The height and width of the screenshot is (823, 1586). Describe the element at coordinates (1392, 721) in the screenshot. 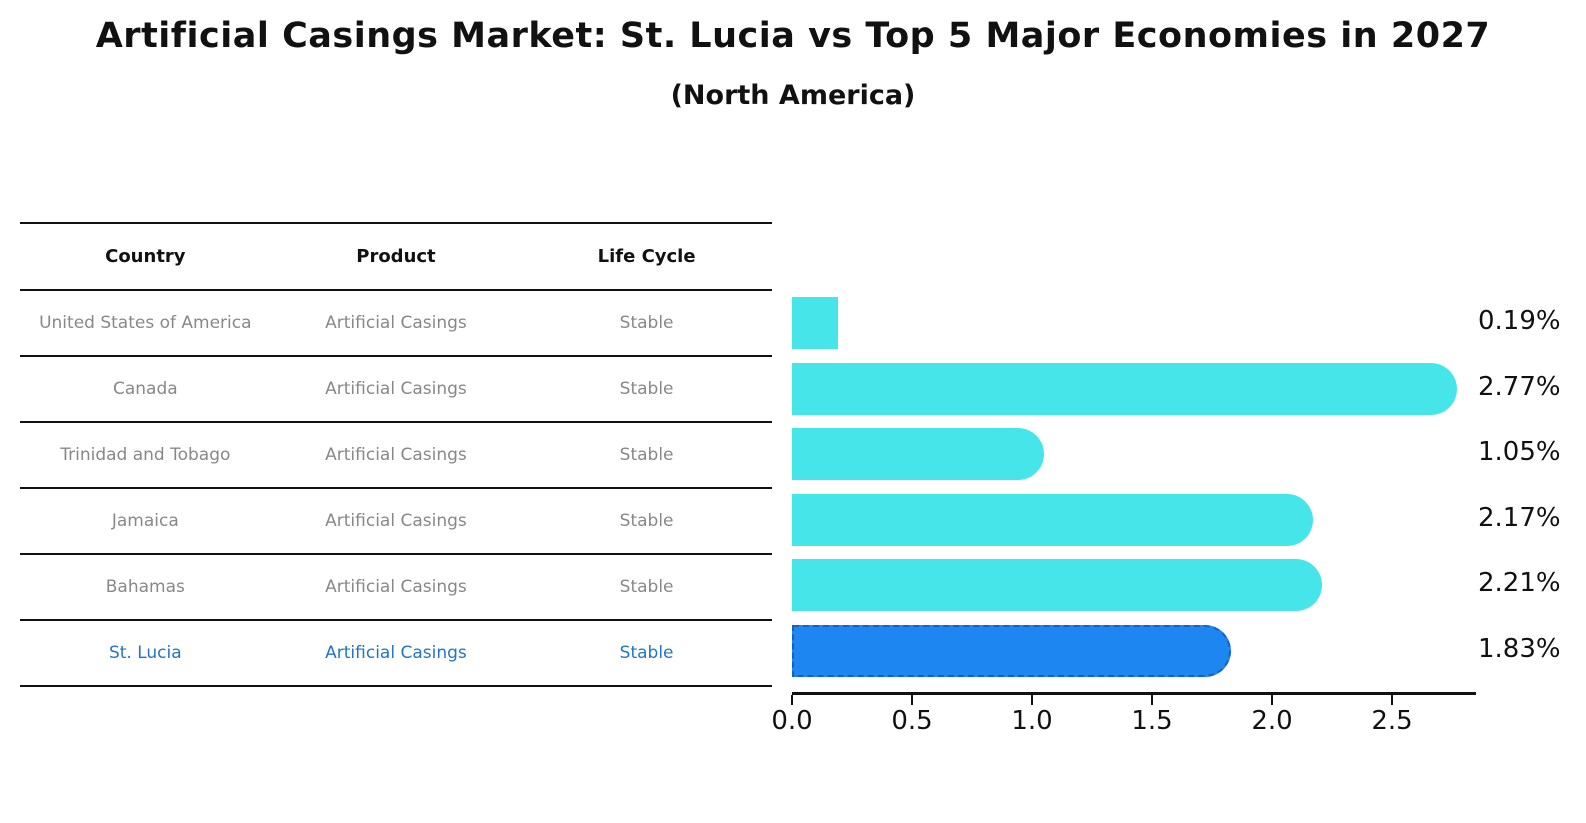

I see `x-axis-tick-label: 2.5` at that location.